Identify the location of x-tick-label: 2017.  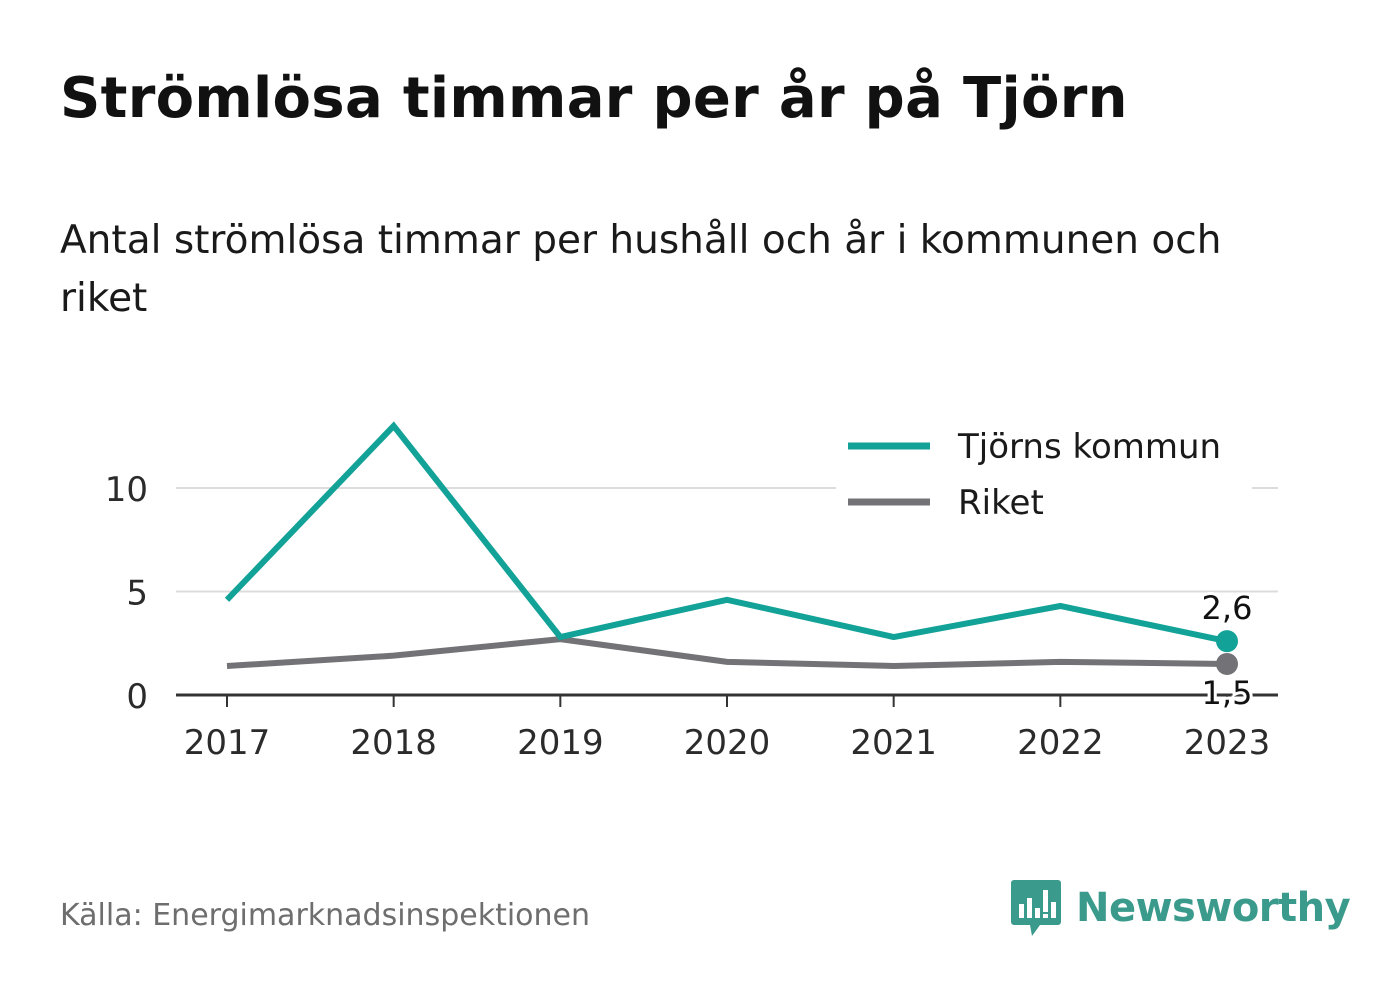
(227, 743).